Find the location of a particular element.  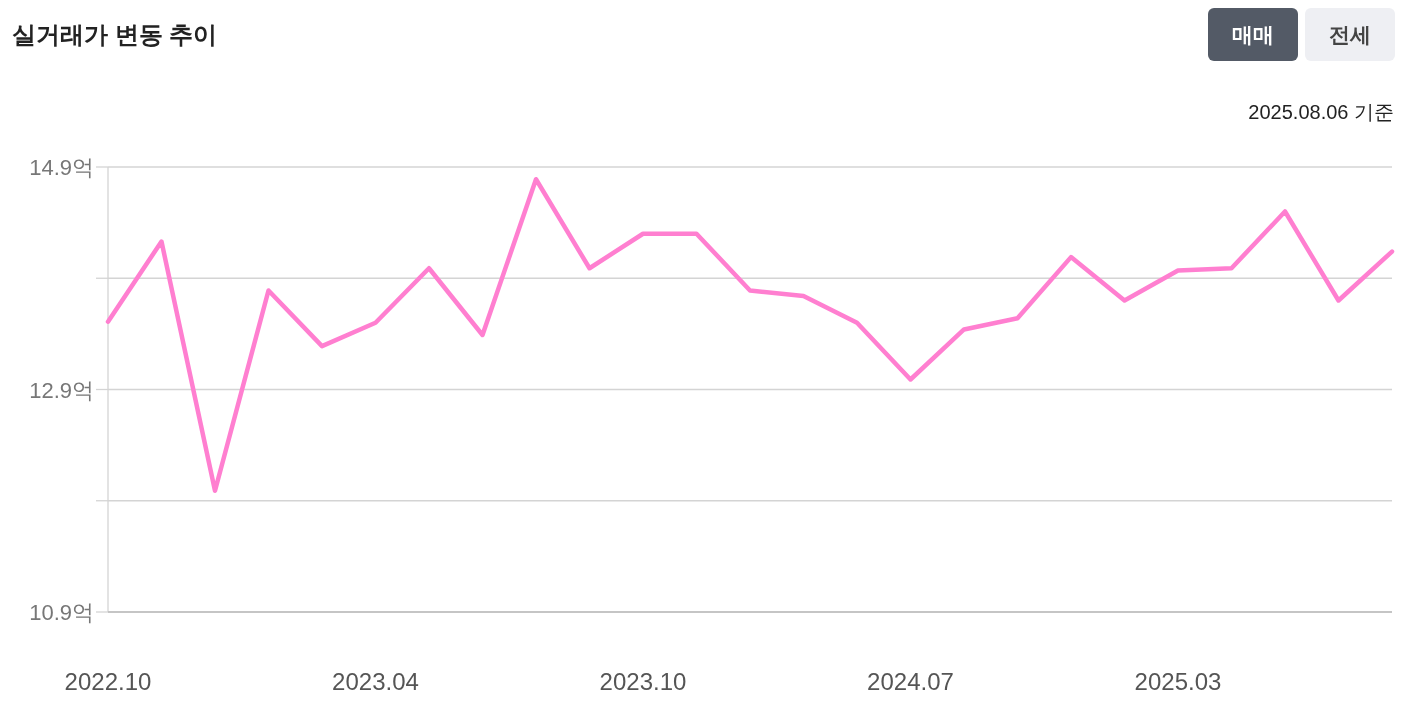

button: 전세 is located at coordinates (1350, 34).